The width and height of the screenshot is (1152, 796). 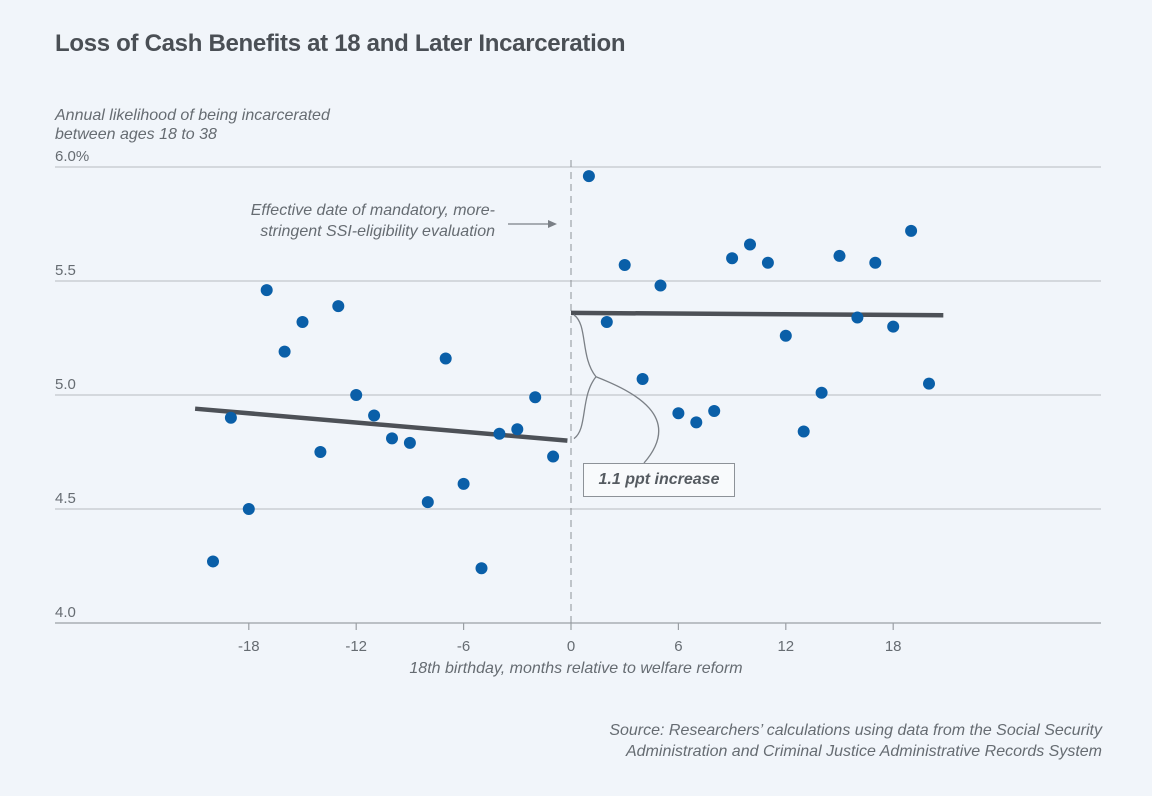 What do you see at coordinates (571, 646) in the screenshot?
I see `x-tick-label: 0` at bounding box center [571, 646].